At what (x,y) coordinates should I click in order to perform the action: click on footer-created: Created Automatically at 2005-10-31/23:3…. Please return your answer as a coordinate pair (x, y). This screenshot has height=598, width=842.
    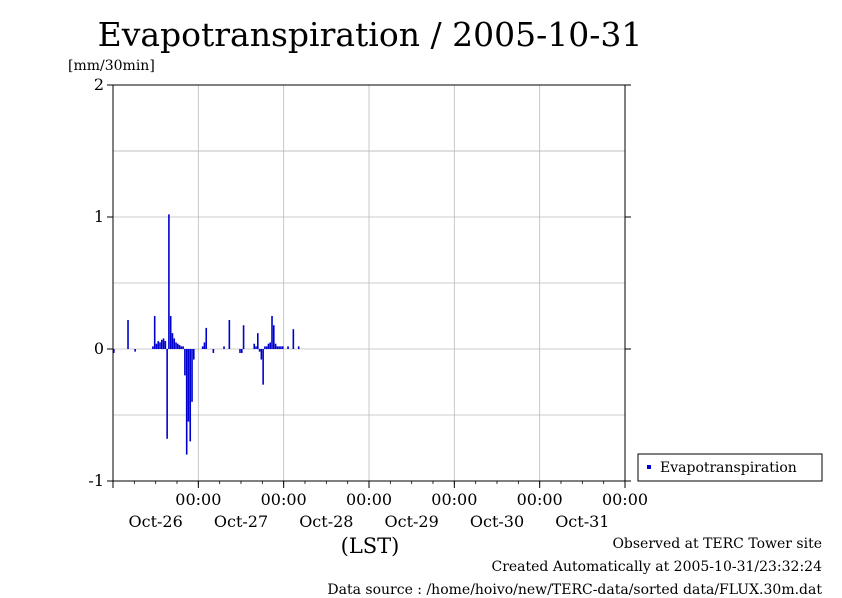
    Looking at the image, I should click on (656, 567).